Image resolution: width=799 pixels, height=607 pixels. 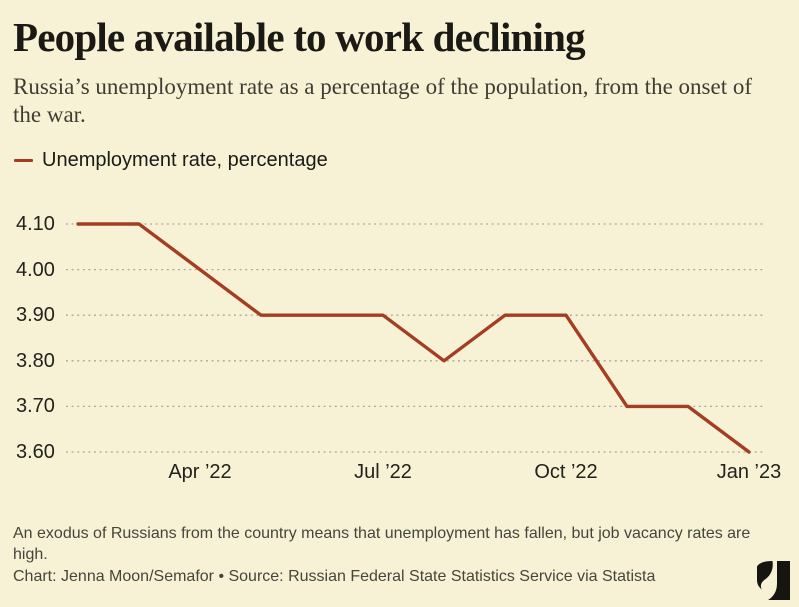 I want to click on x-axis-tick-label: Apr ’22, so click(x=200, y=472).